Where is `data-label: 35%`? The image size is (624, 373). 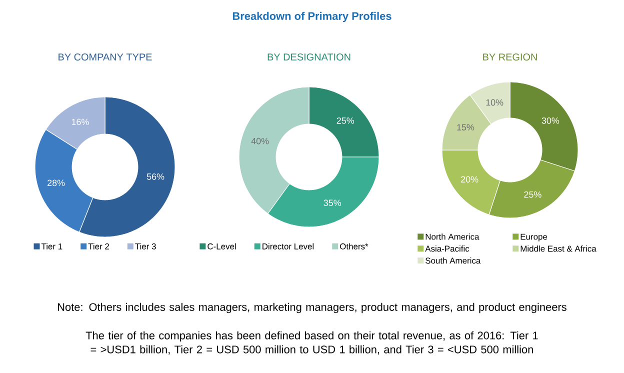 data-label: 35% is located at coordinates (333, 203).